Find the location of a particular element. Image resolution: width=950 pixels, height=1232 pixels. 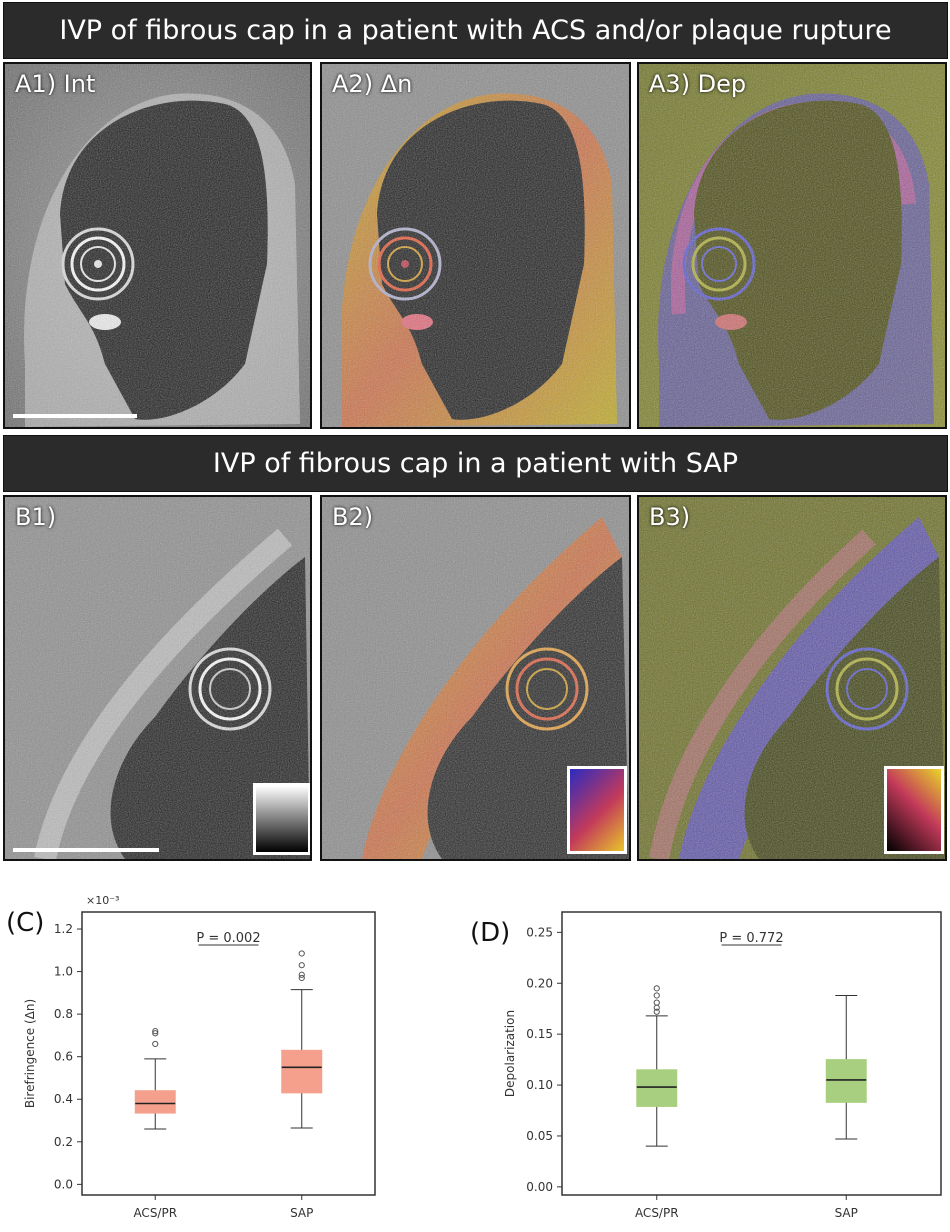

panel-b3-depolarization: B3) is located at coordinates (792, 678).